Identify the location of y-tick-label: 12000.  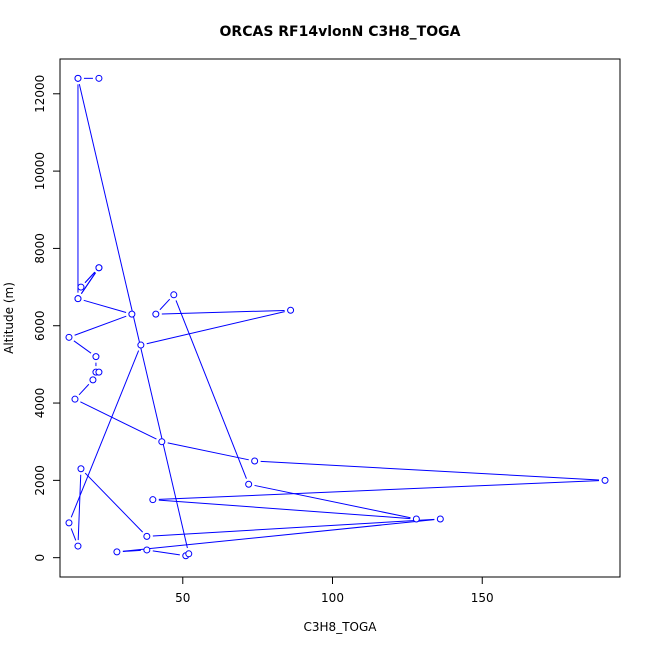
(40, 94).